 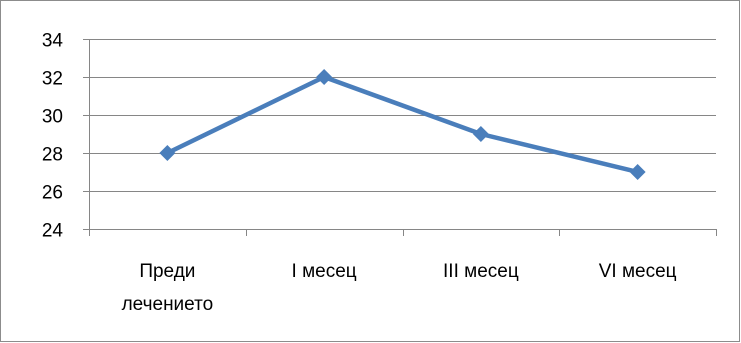 I want to click on x-axis-tick-labels: Преди лечението I месец III месец VI месец, so click(x=399, y=288).